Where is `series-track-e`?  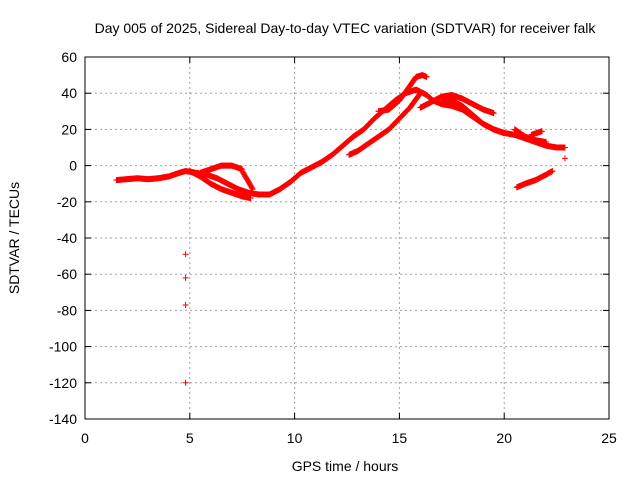 series-track-e is located at coordinates (385, 124).